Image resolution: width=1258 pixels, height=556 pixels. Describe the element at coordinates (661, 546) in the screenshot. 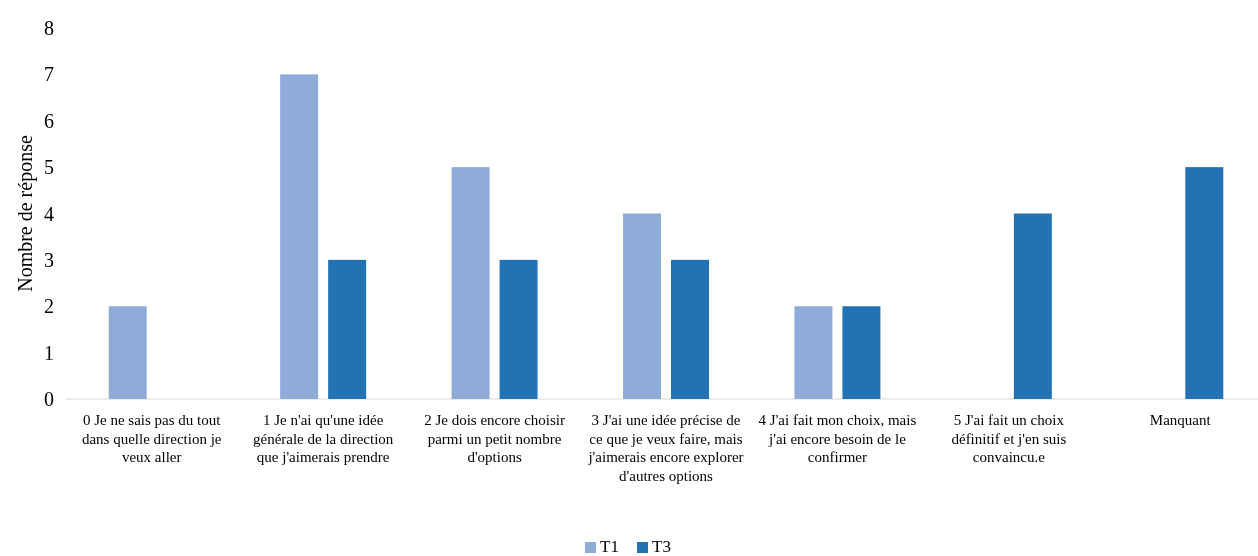

I see `legend-label: T3` at that location.